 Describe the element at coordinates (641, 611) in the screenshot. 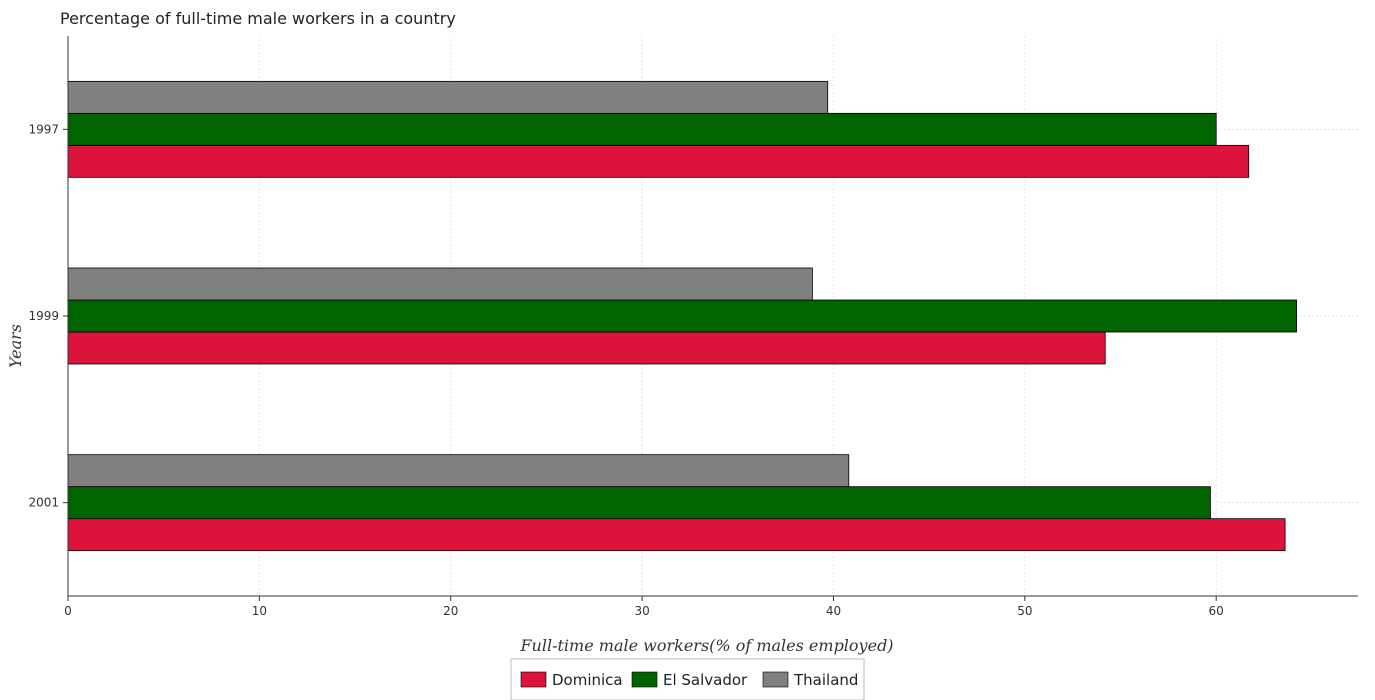

I see `x-tick-label: 30` at that location.